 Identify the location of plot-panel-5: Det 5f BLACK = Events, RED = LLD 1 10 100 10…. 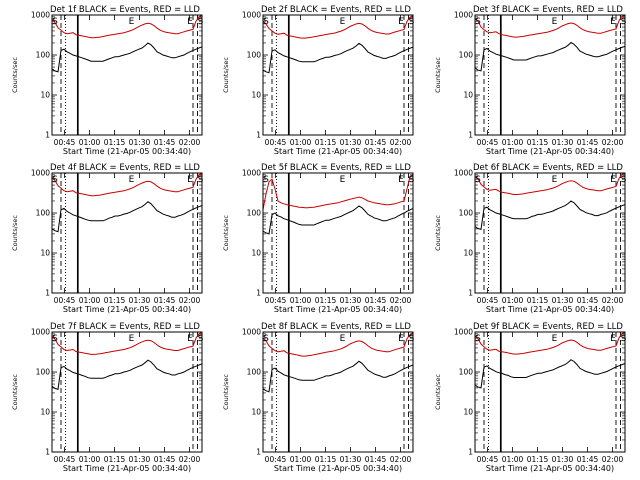
(318, 238).